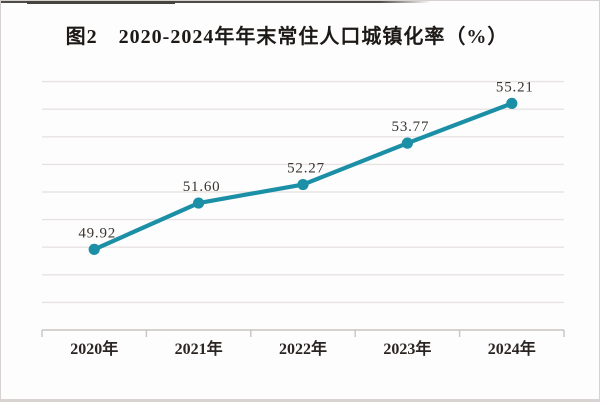  I want to click on x-axis-label: 2023年, so click(407, 348).